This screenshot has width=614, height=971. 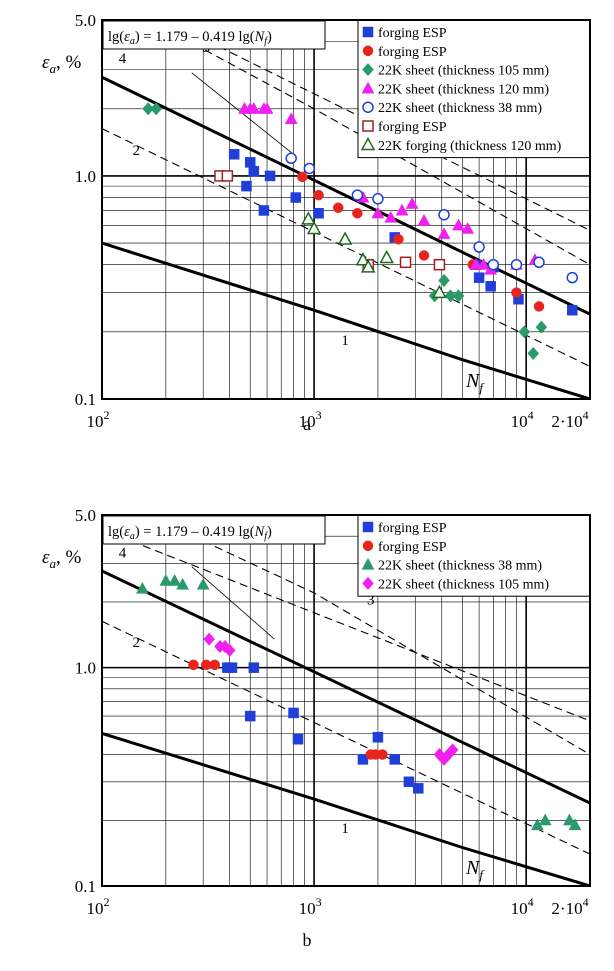 What do you see at coordinates (190, 38) in the screenshot?
I see `equation-text: lg(εa) = 1.179 – 0.419 lg(Nf)` at bounding box center [190, 38].